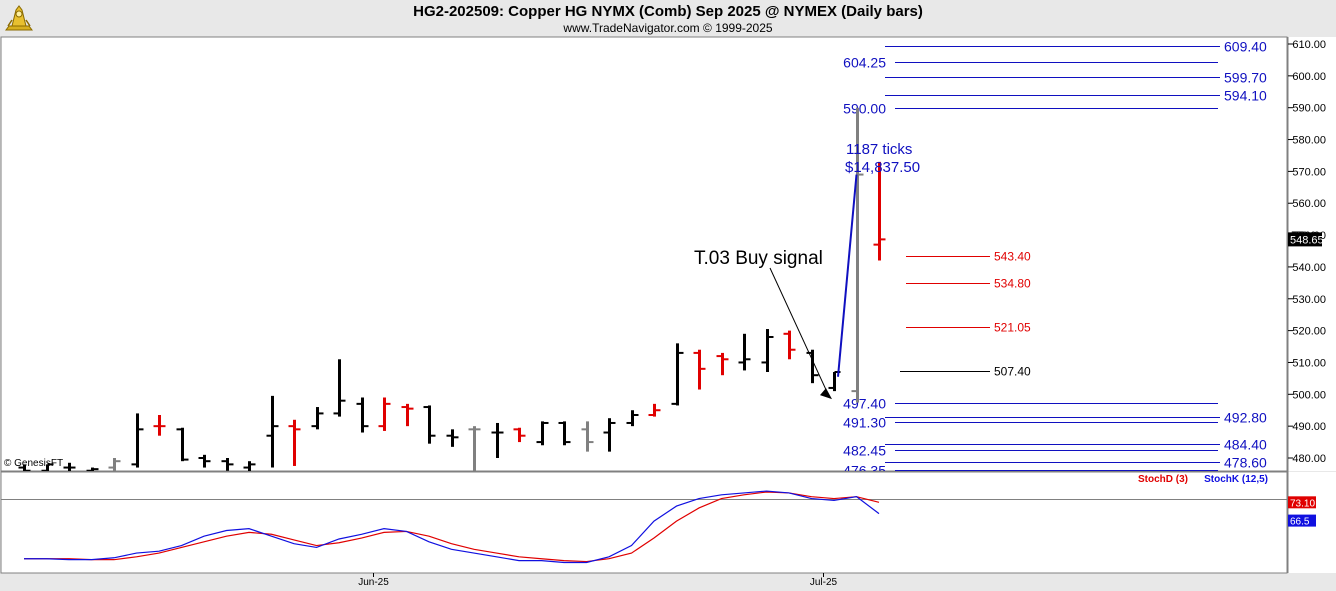 This screenshot has width=1336, height=591. Describe the element at coordinates (668, 28) in the screenshot. I see `chart-subtitle: www.TradeNavigator.com © 1999-2025` at that location.